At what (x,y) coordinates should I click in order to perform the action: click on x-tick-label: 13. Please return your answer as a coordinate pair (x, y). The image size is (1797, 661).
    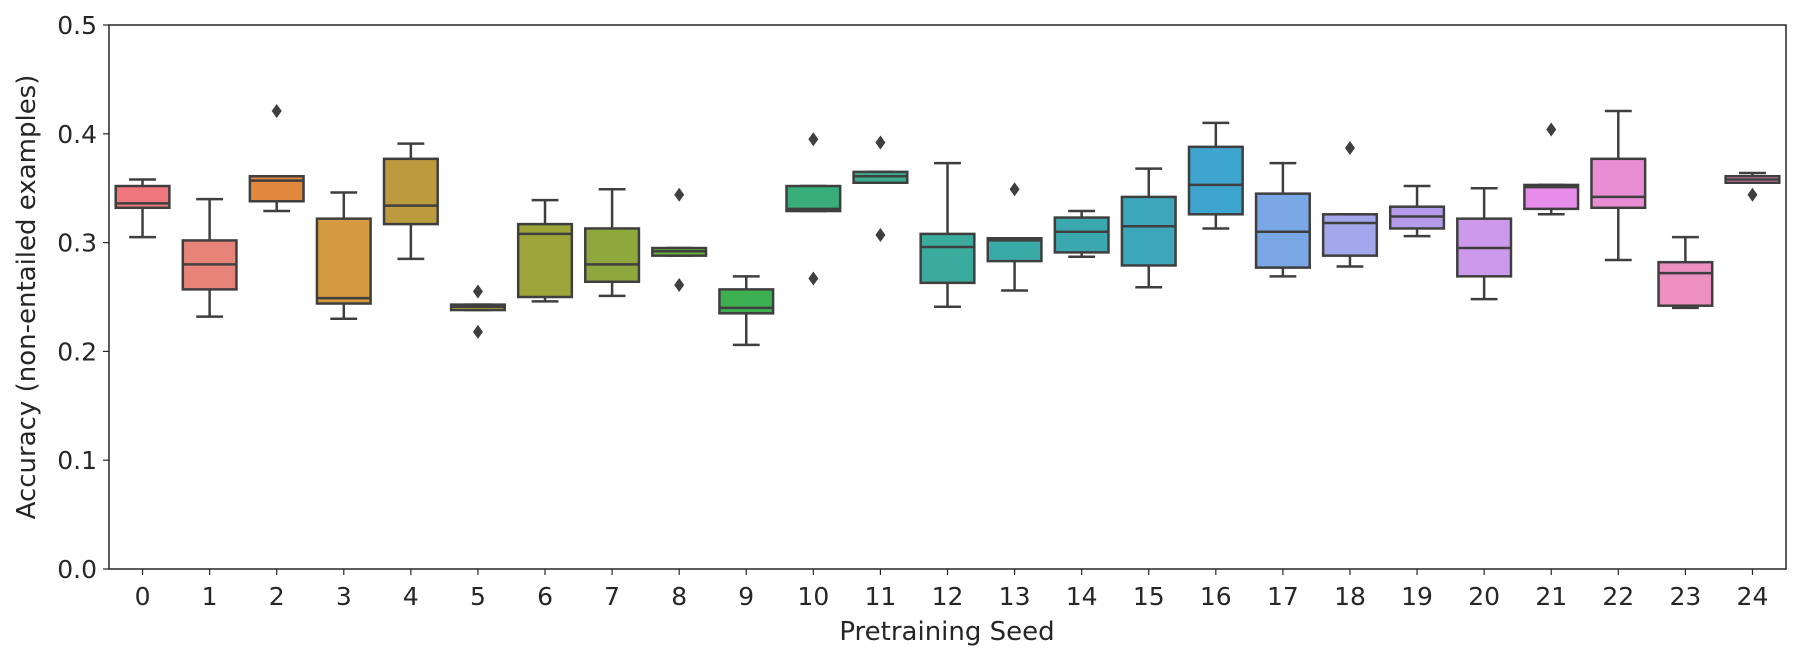
    Looking at the image, I should click on (1015, 596).